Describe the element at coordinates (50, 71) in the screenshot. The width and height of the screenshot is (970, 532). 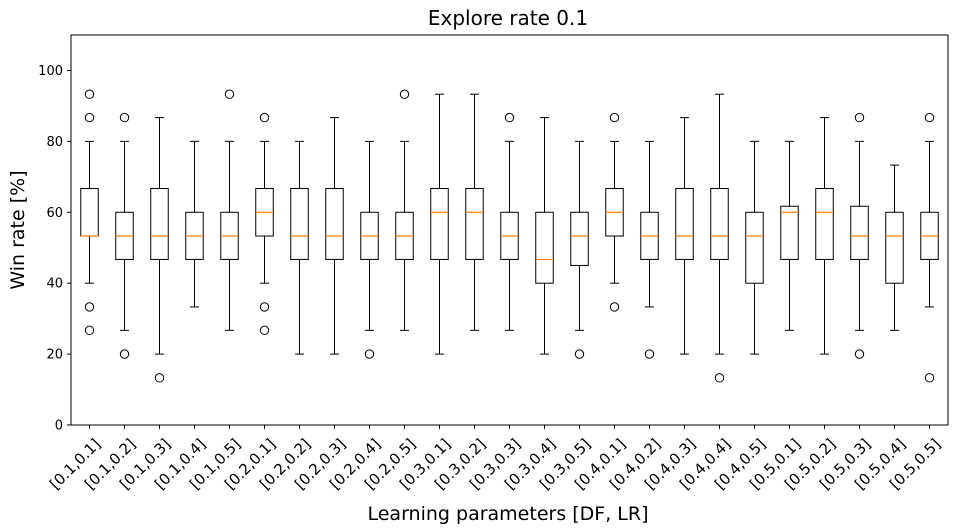
I see `y-tick-label: 100` at that location.